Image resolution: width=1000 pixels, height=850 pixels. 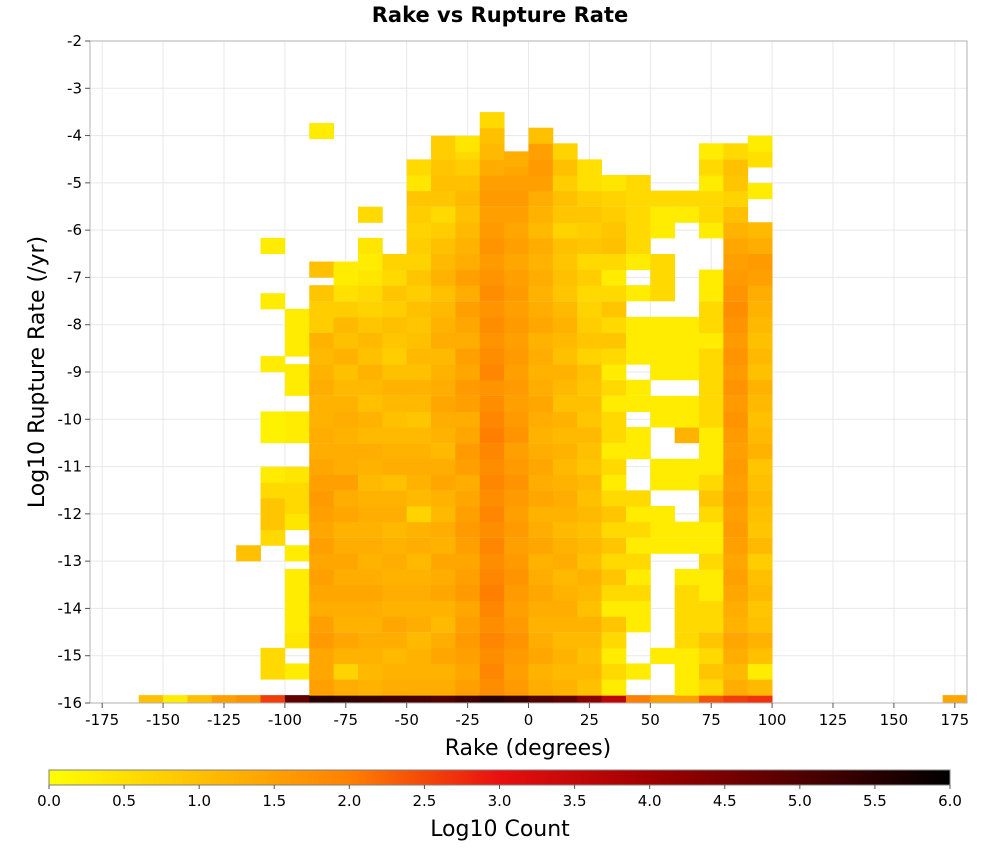 I want to click on y-axis-ticks: -2 -3 -4 -5 -6 -7 -8 -9 -10 -11 -12 -13 -14 -15 -16, so click(x=74, y=372).